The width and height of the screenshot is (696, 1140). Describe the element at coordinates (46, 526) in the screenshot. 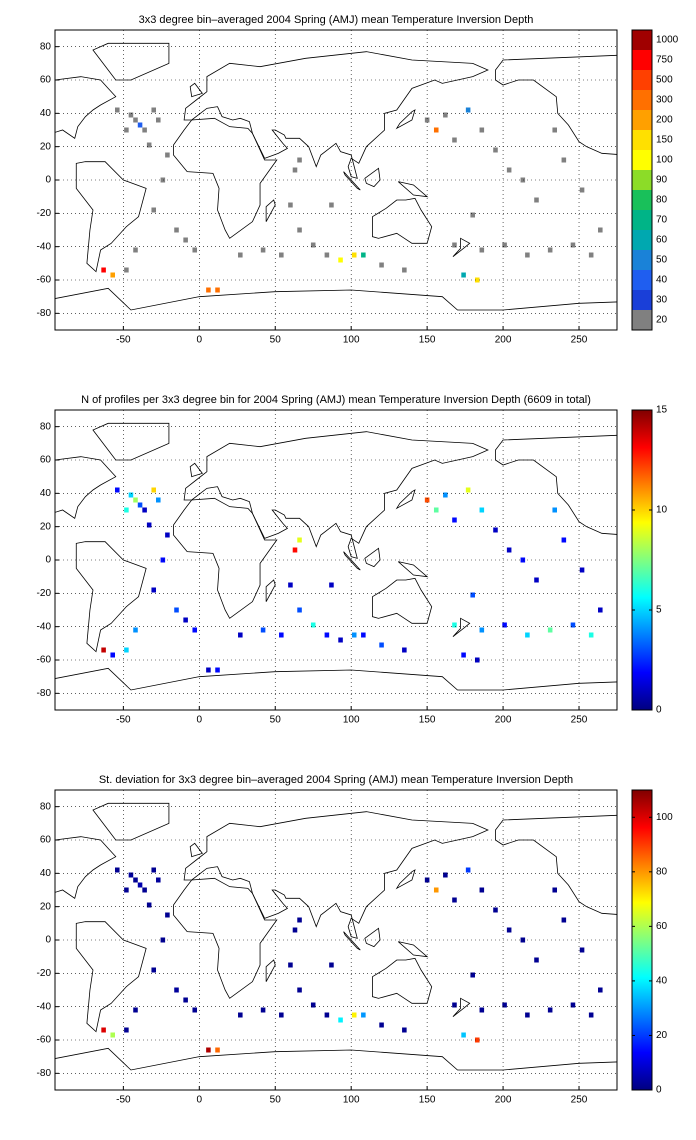

I see `y-tick-label: 20` at that location.